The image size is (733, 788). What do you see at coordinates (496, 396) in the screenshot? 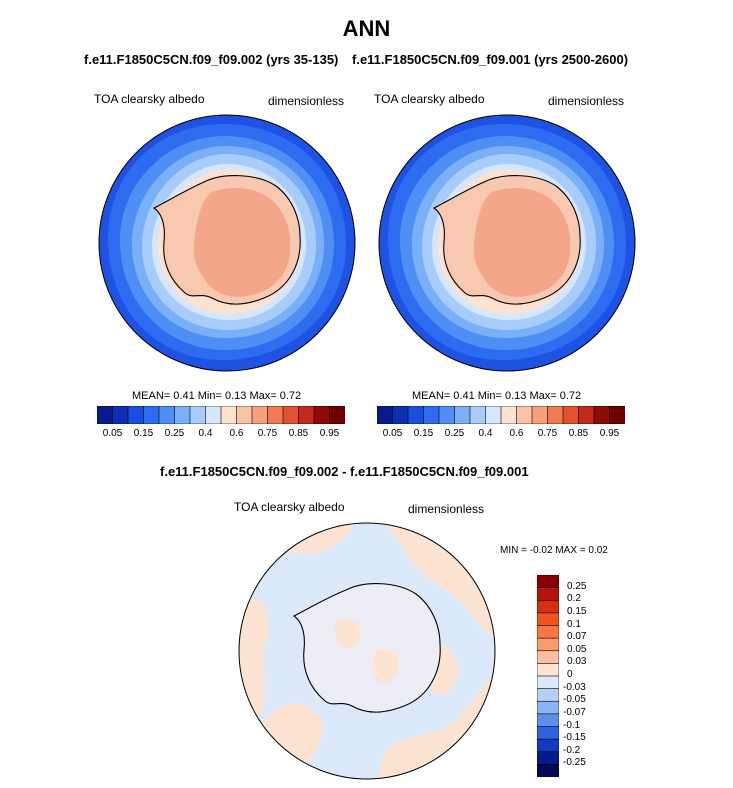
I see `panel2-stats: MEAN= 0.41 Min= 0.13 Max= 0.72` at bounding box center [496, 396].